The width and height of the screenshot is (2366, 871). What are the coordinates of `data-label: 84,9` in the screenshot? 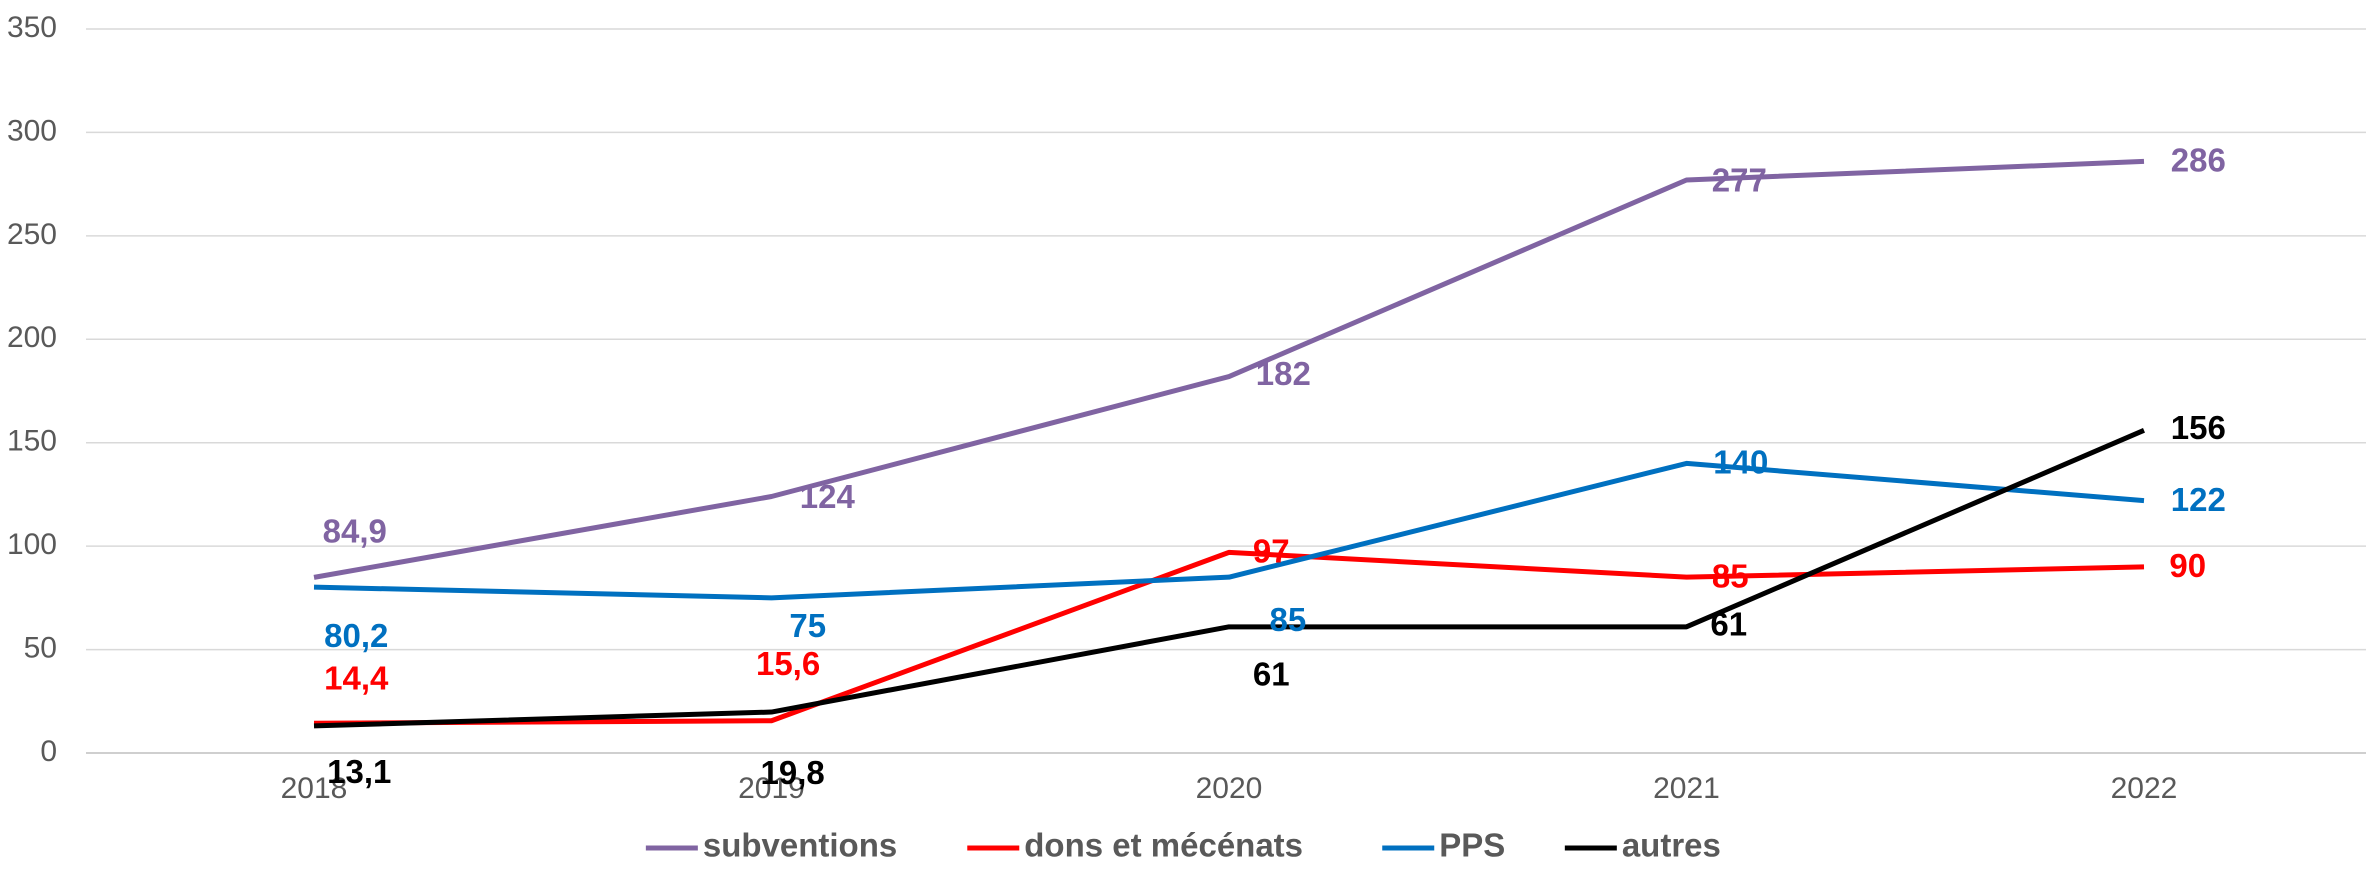 It's located at (355, 530).